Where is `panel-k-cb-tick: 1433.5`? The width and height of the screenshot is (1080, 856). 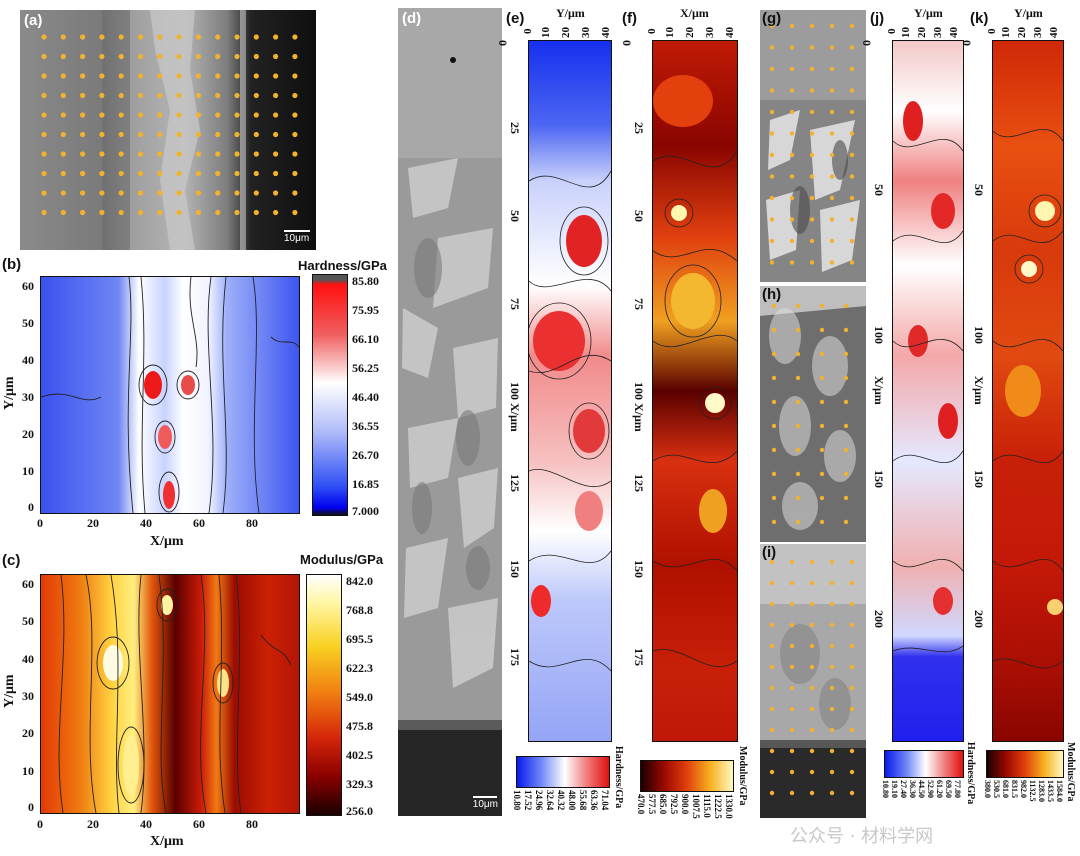
panel-k-cb-tick: 1433.5 is located at coordinates (1050, 791).